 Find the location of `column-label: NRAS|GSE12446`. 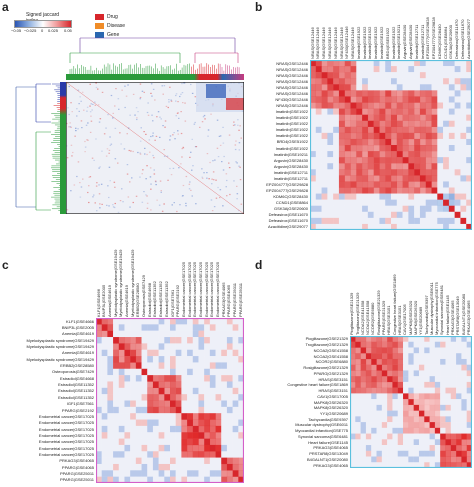

column-label: NRAS|GSE12446 is located at coordinates (312, 43).